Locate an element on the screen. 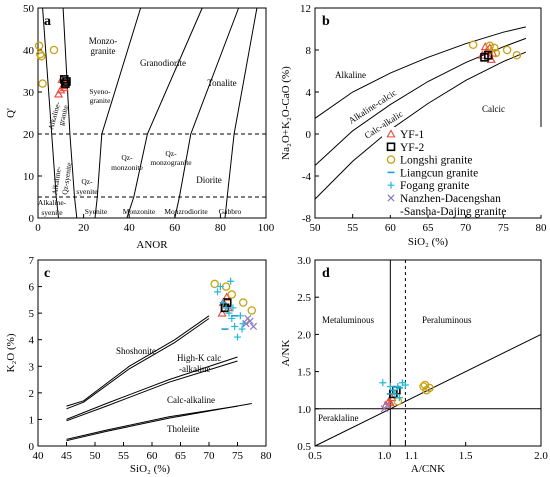  panel-d-xlabel: A/CNK is located at coordinates (428, 469).